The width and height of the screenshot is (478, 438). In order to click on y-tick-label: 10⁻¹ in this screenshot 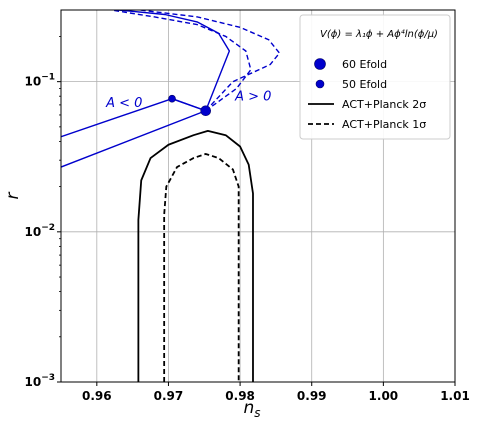, I will do `click(39, 81)`.